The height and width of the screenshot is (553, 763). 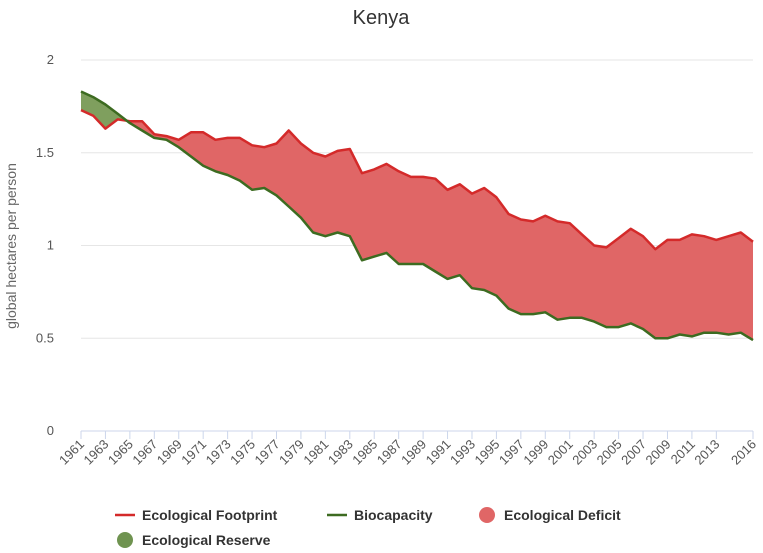 I want to click on chart-title: Kenya, so click(x=382, y=18).